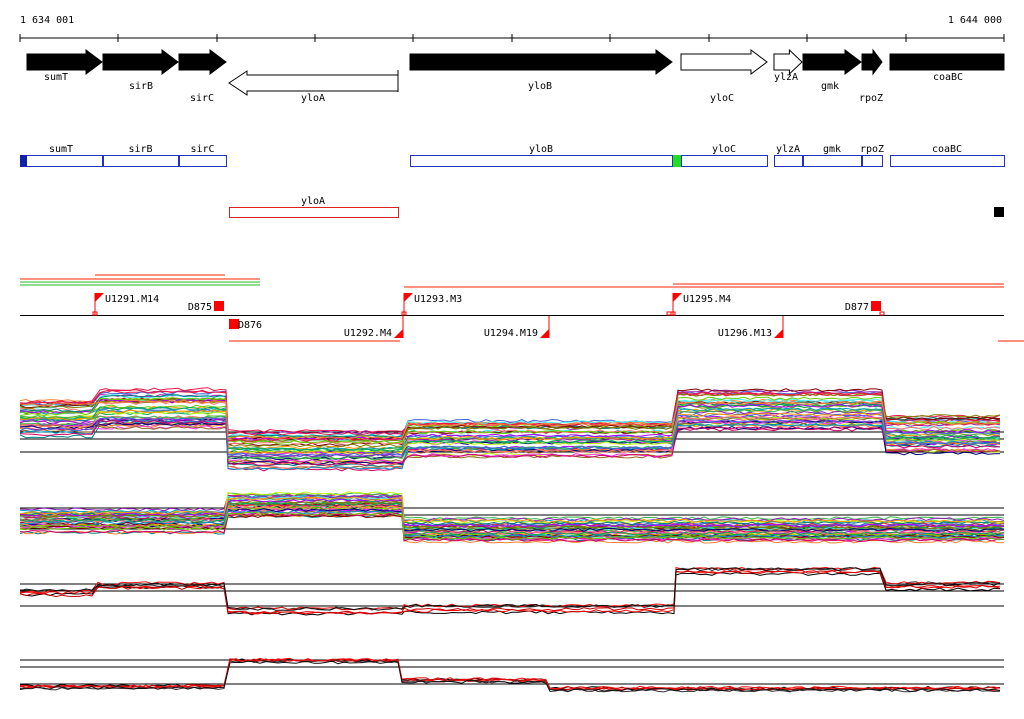 The height and width of the screenshot is (719, 1024). I want to click on gene-box-yloC, so click(724, 161).